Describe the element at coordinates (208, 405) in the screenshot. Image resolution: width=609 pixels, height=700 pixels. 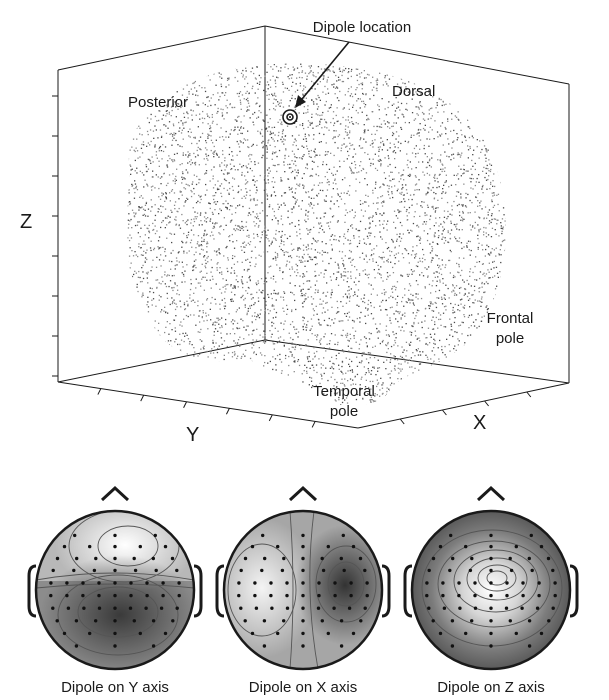
I see `y-axis-line` at that location.